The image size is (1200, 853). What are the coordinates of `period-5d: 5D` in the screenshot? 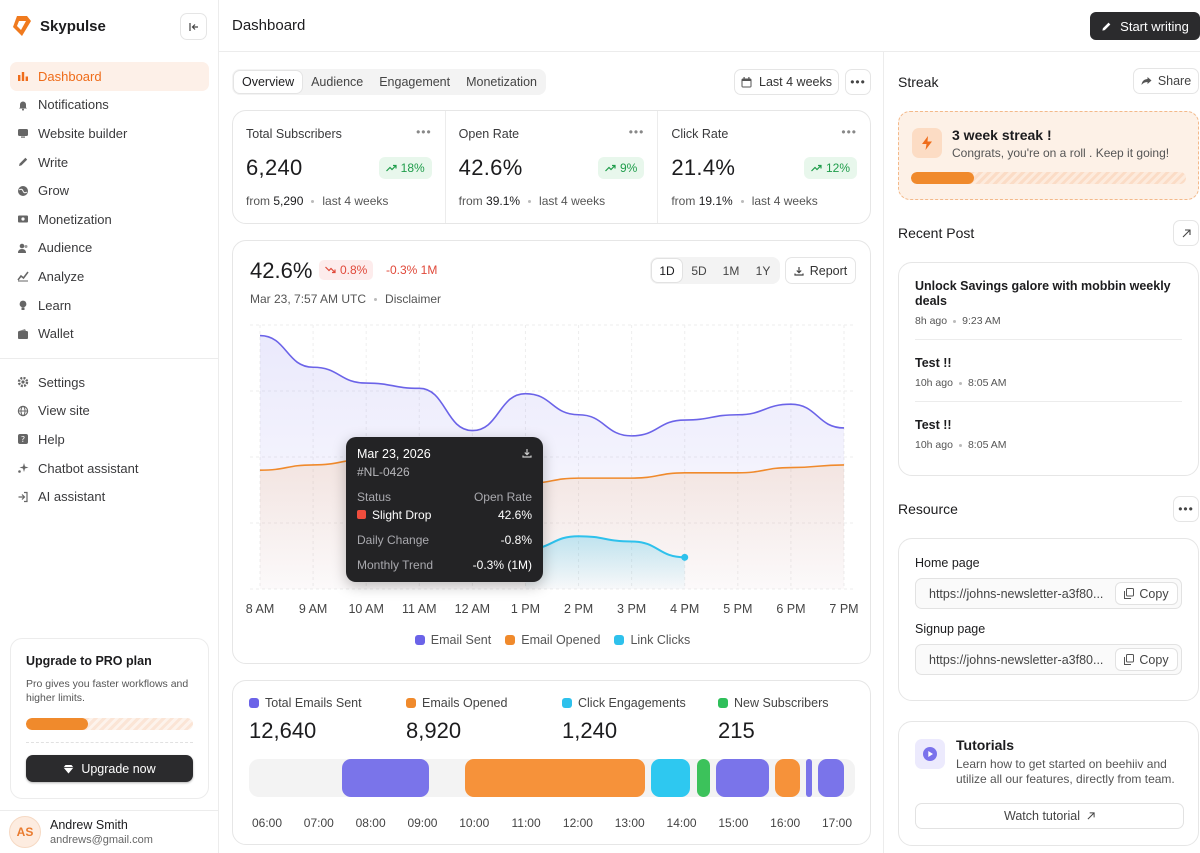 It's located at (699, 270).